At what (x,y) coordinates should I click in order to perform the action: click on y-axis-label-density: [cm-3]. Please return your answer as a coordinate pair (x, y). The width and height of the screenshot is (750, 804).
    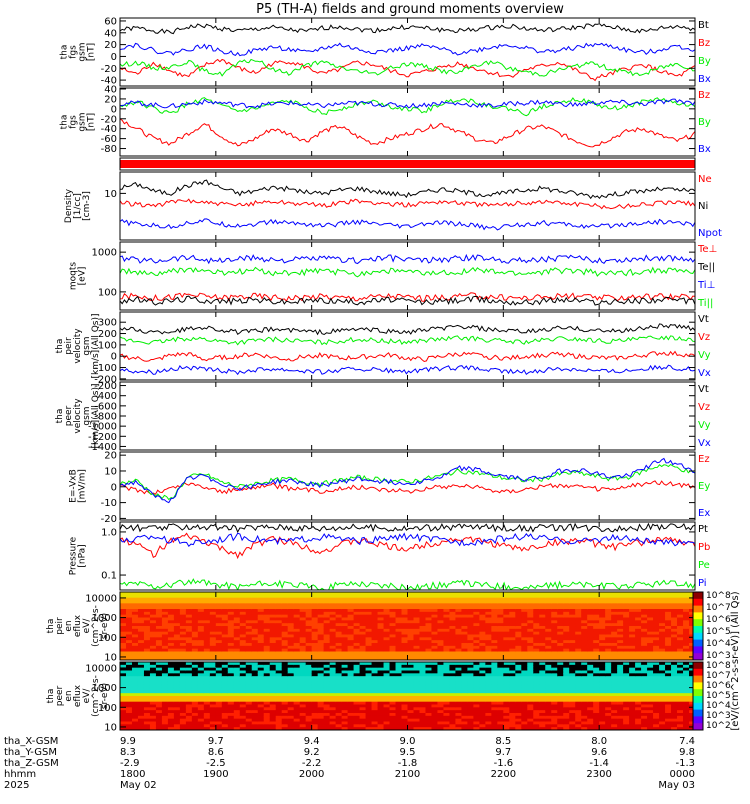
    Looking at the image, I should click on (87, 206).